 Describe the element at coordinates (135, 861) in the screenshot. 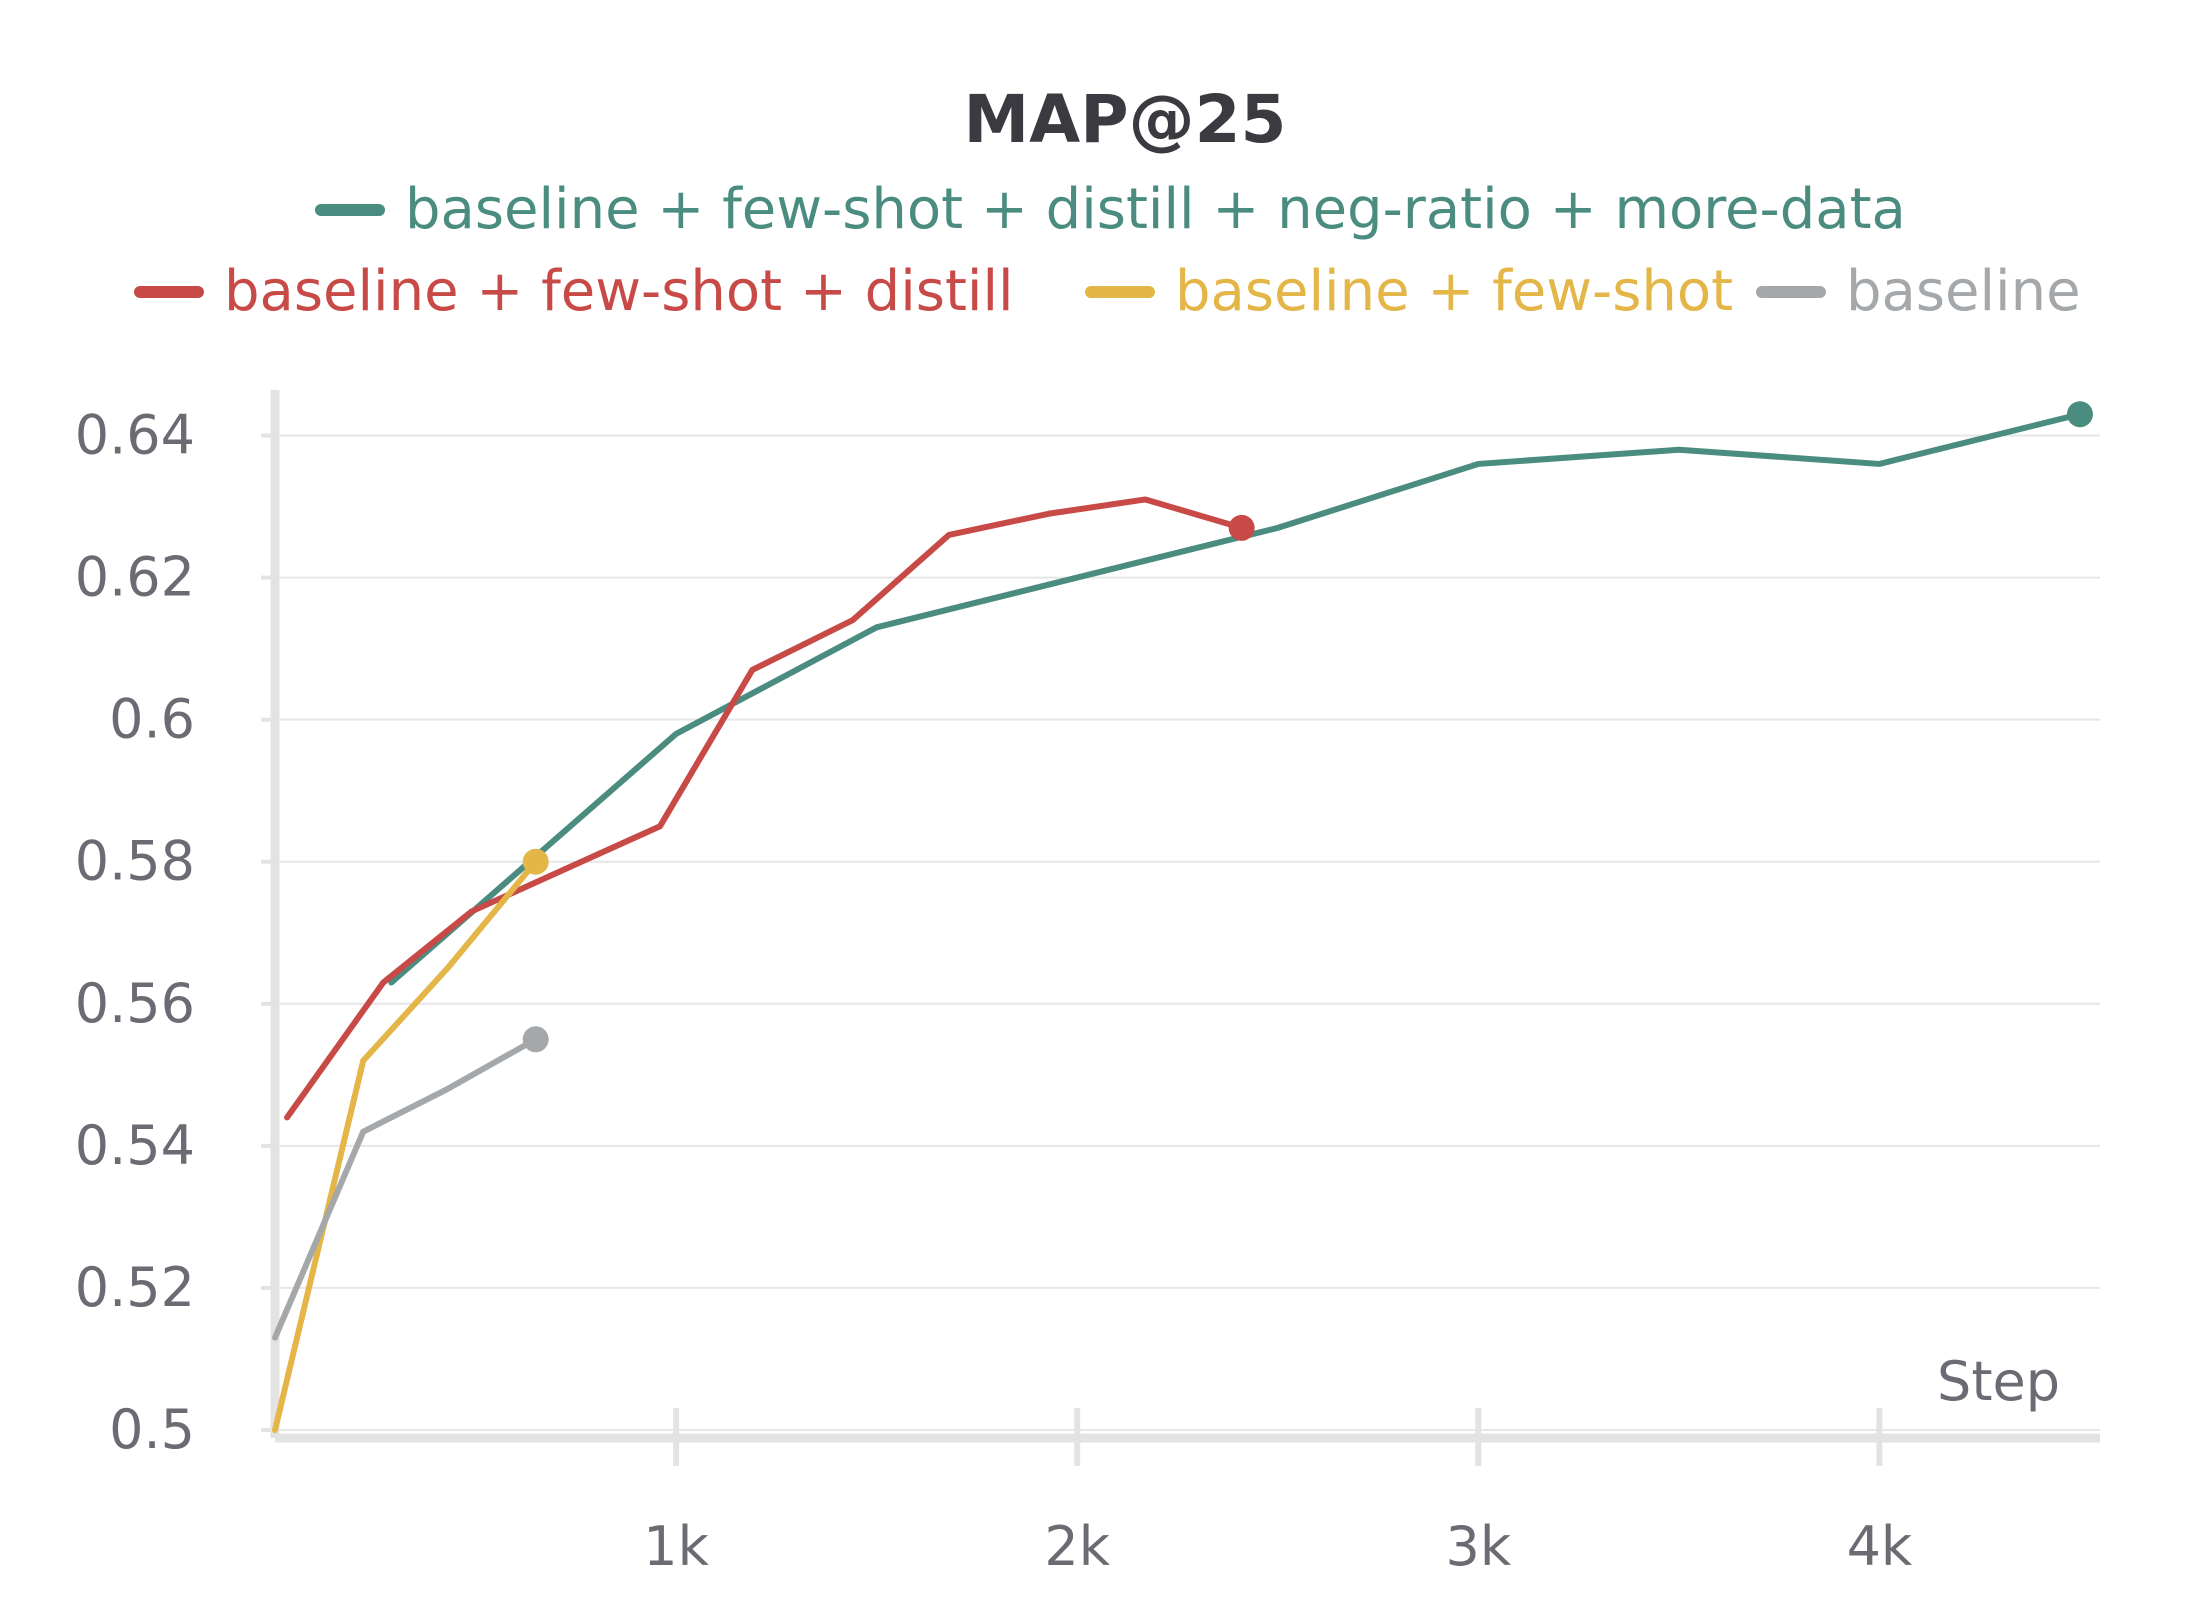

I see `y-tick-label: 0.58` at that location.